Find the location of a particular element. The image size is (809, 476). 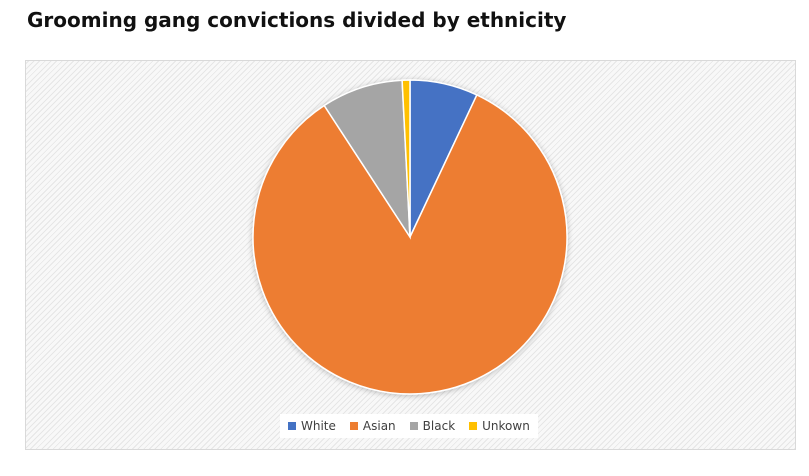

legend-item-unkown: Unkown is located at coordinates (499, 426).